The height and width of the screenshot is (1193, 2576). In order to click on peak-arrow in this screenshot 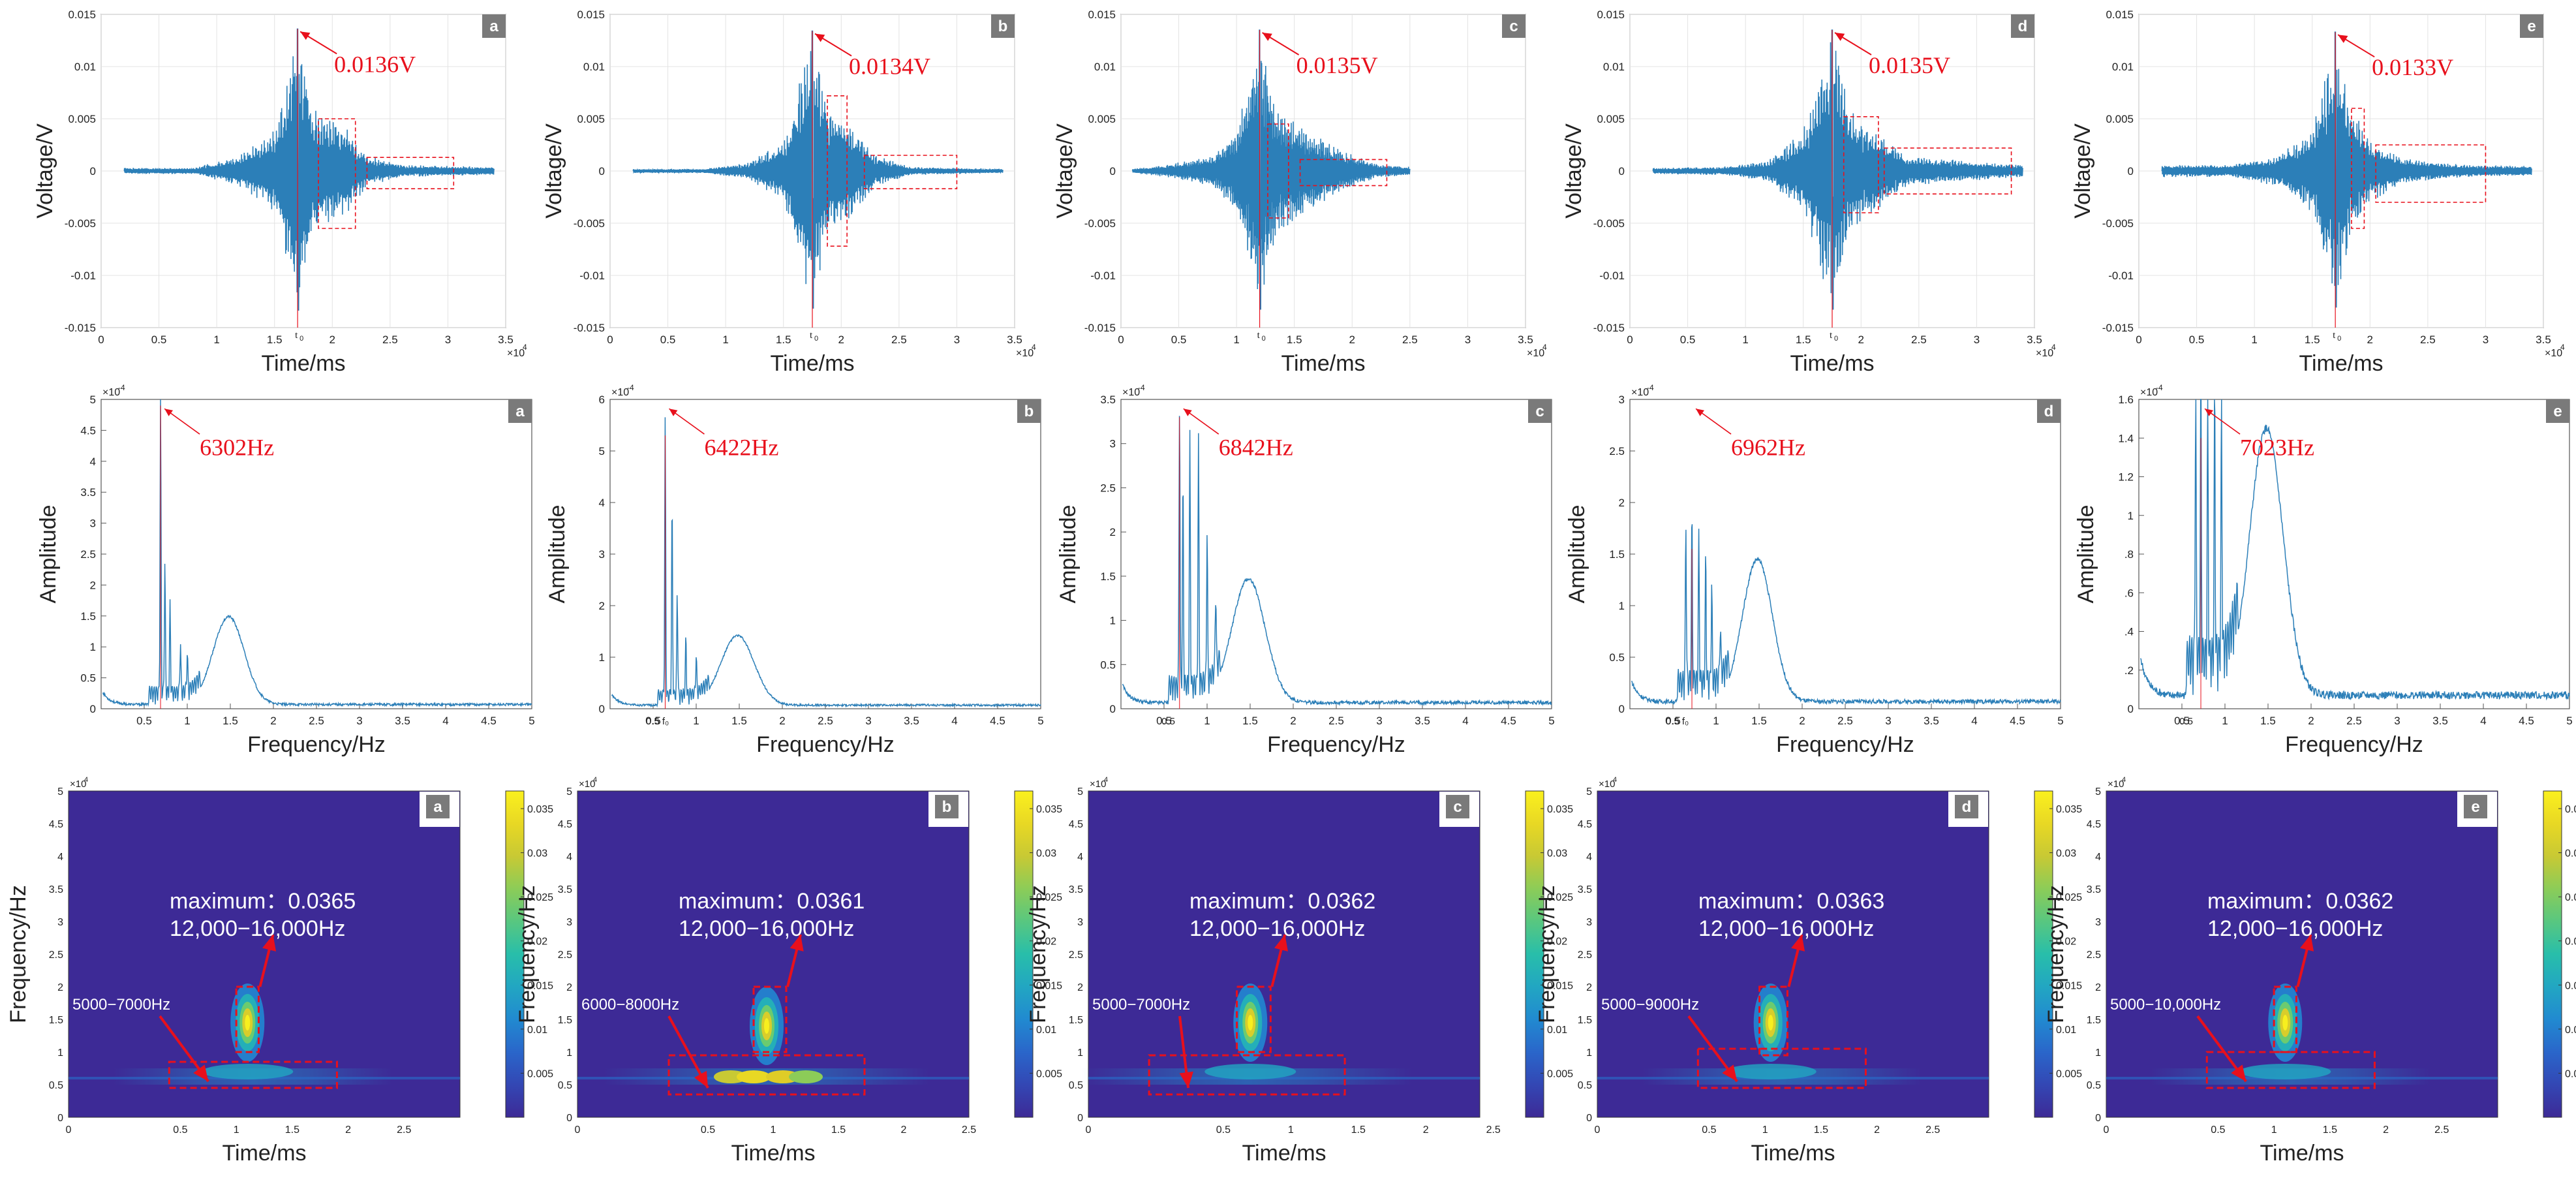, I will do `click(2356, 46)`.